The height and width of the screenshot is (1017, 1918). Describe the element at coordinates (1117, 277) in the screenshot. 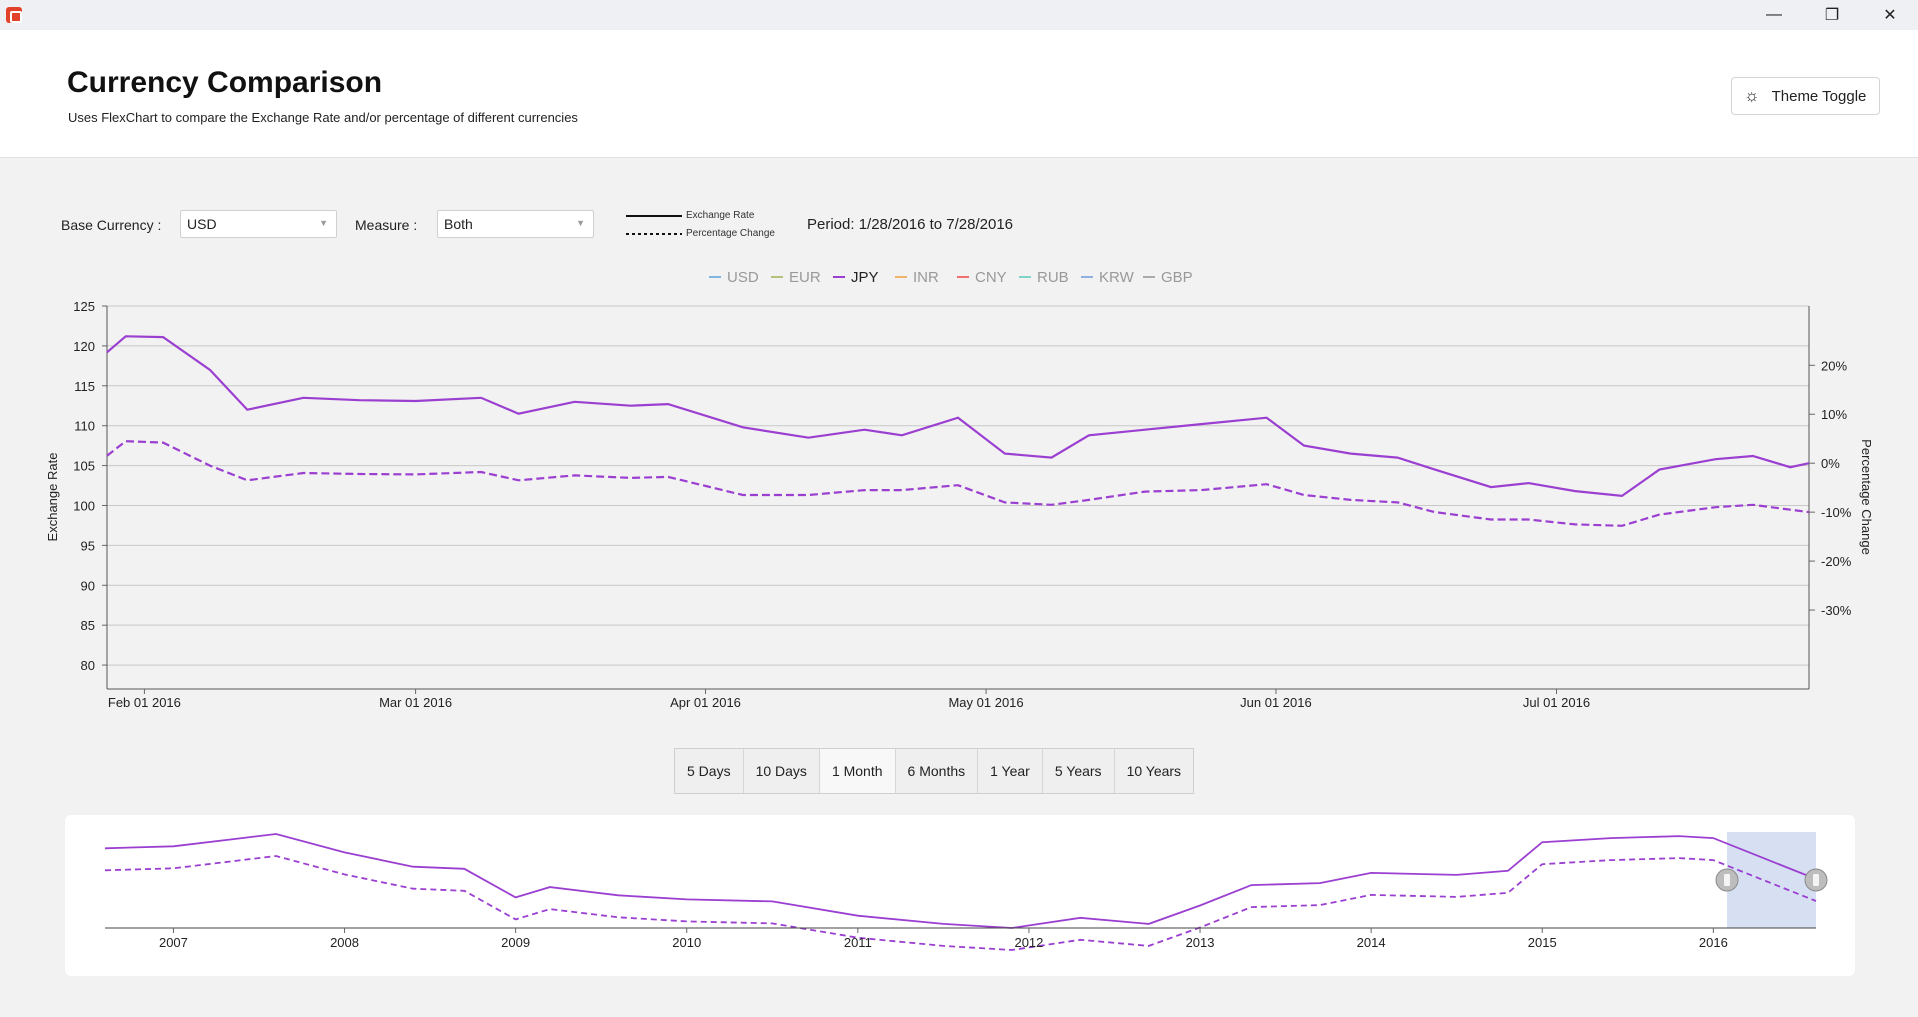

I see `legend-label: KRW` at that location.